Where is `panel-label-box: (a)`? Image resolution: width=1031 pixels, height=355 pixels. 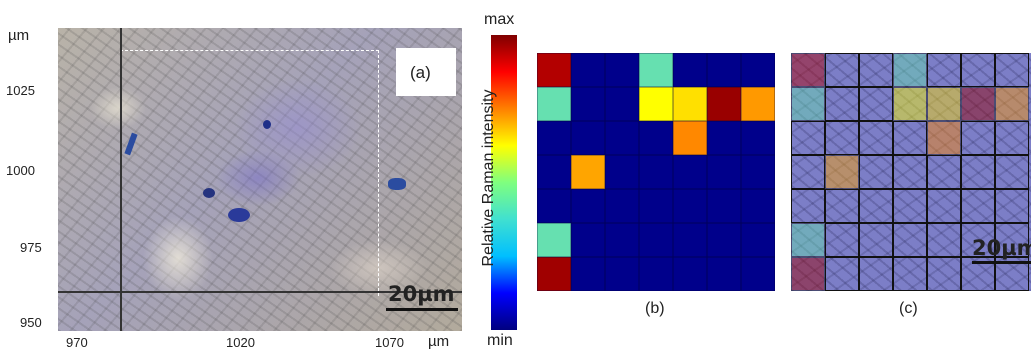
panel-label-box: (a) is located at coordinates (426, 72).